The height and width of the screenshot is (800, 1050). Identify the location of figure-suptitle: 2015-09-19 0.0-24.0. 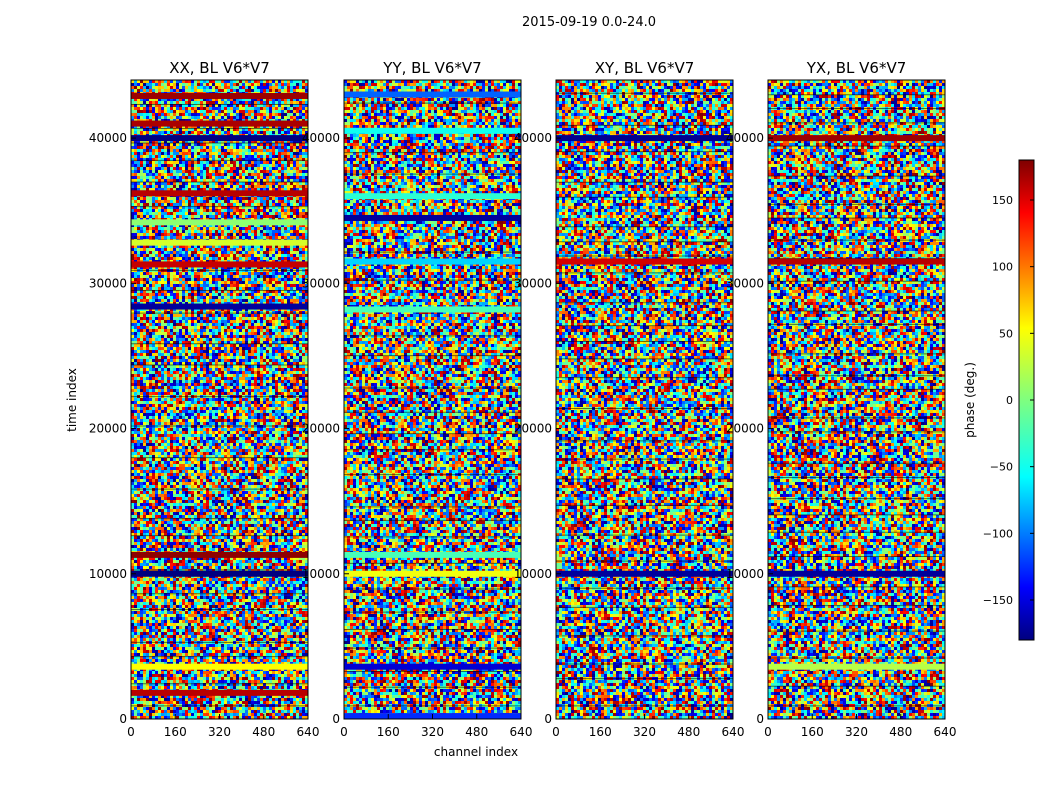
(589, 22).